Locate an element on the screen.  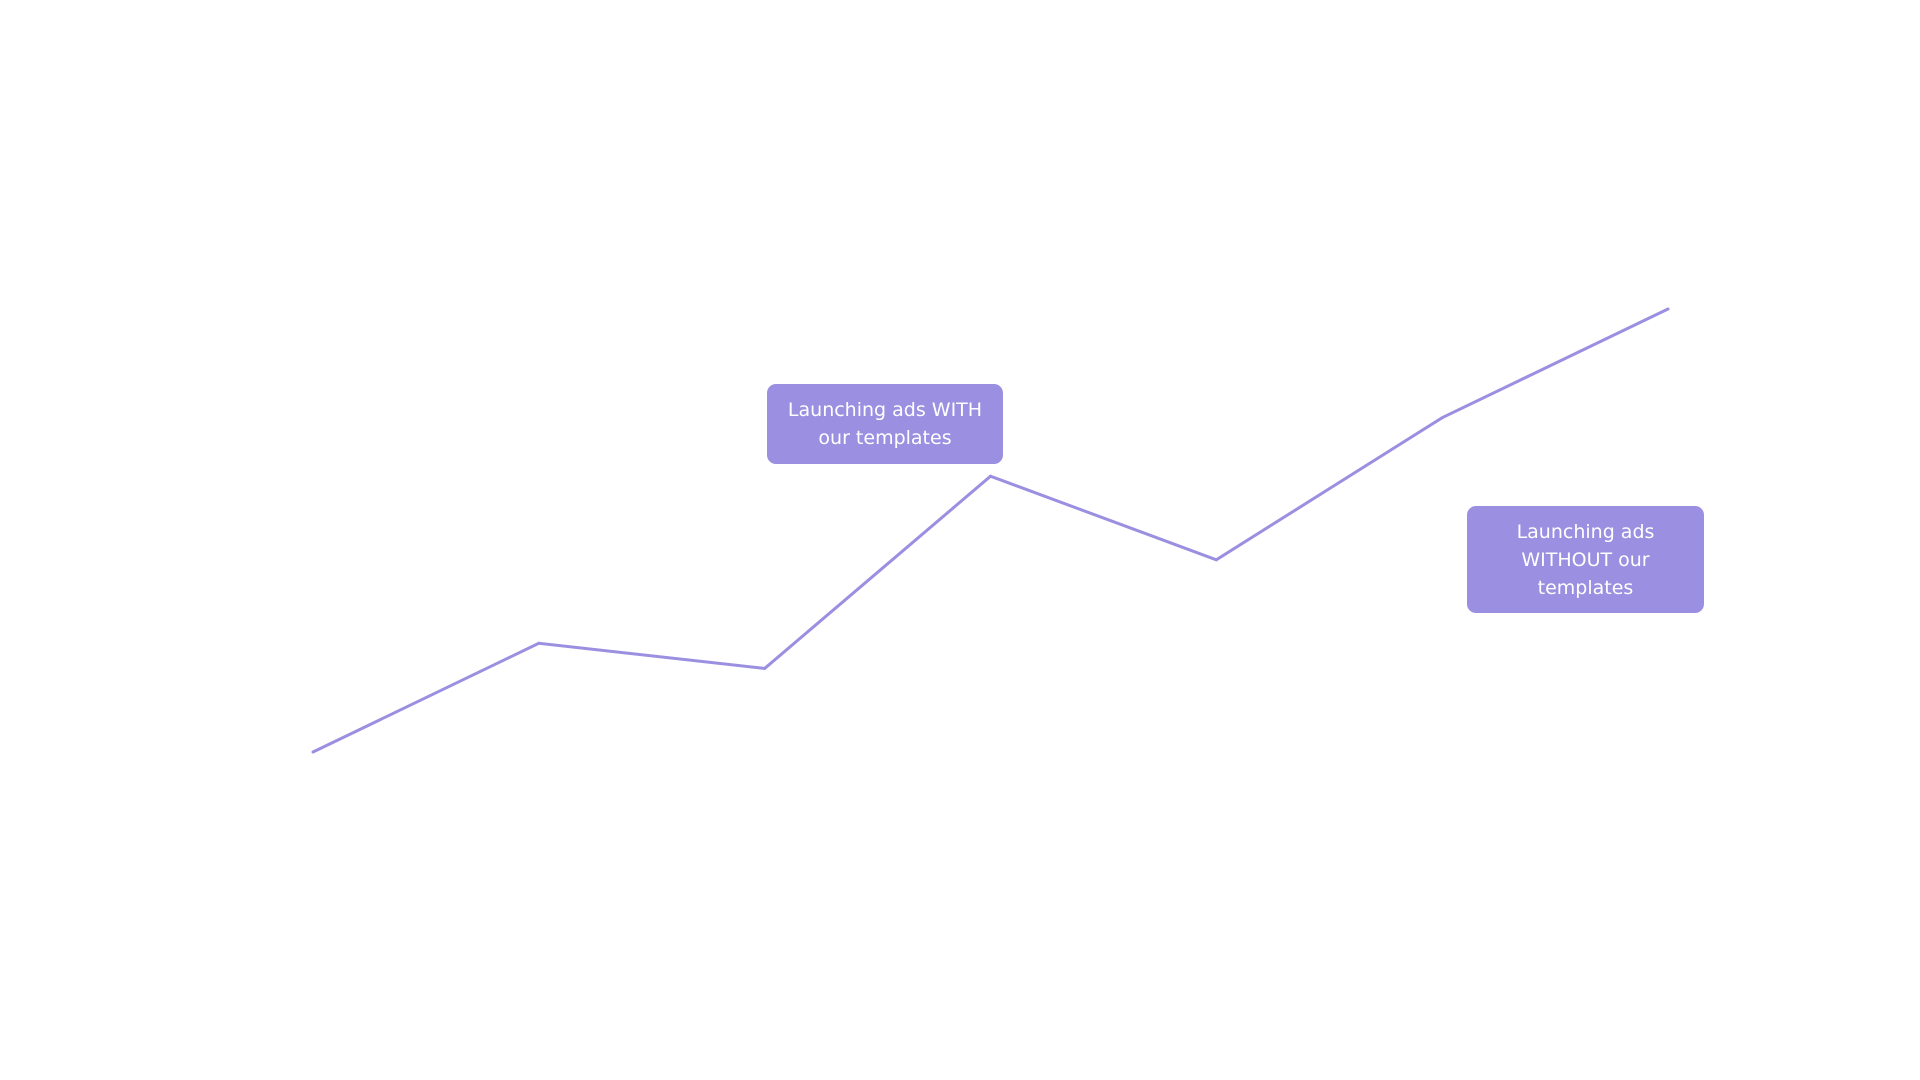
callout-without-templates: Launching ads WITHOUT our templates is located at coordinates (1585, 559).